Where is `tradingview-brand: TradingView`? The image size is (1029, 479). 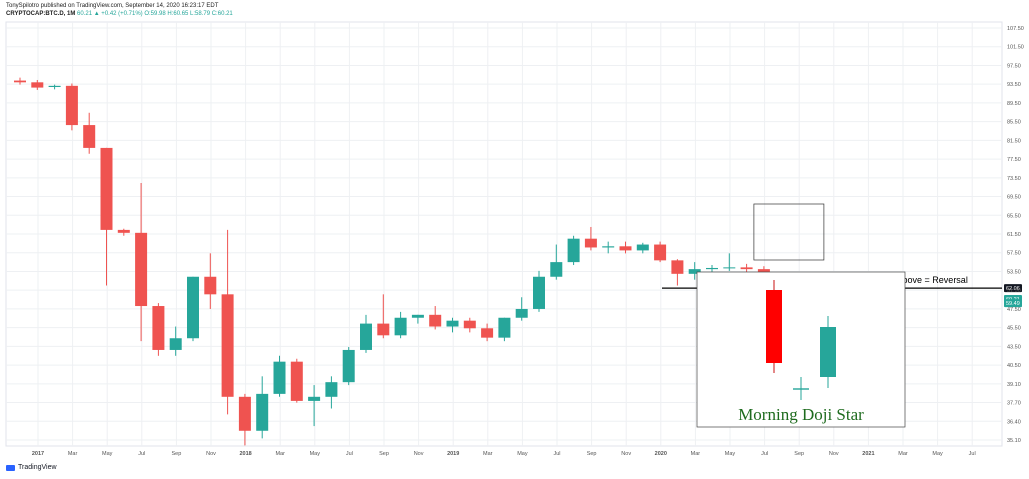 tradingview-brand: TradingView is located at coordinates (31, 467).